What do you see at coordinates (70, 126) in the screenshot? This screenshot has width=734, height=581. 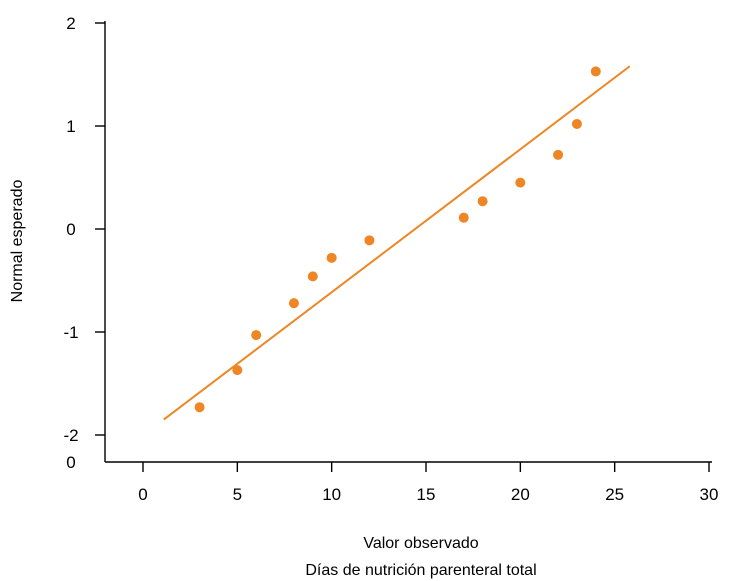 I see `y-tick-label: 1` at bounding box center [70, 126].